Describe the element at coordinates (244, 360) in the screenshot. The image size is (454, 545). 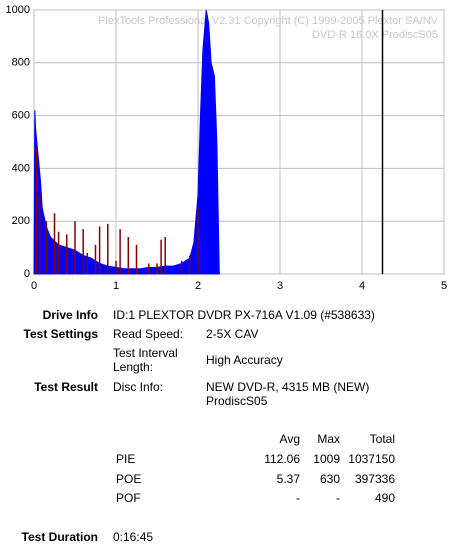
I see `value: High Accuracy` at that location.